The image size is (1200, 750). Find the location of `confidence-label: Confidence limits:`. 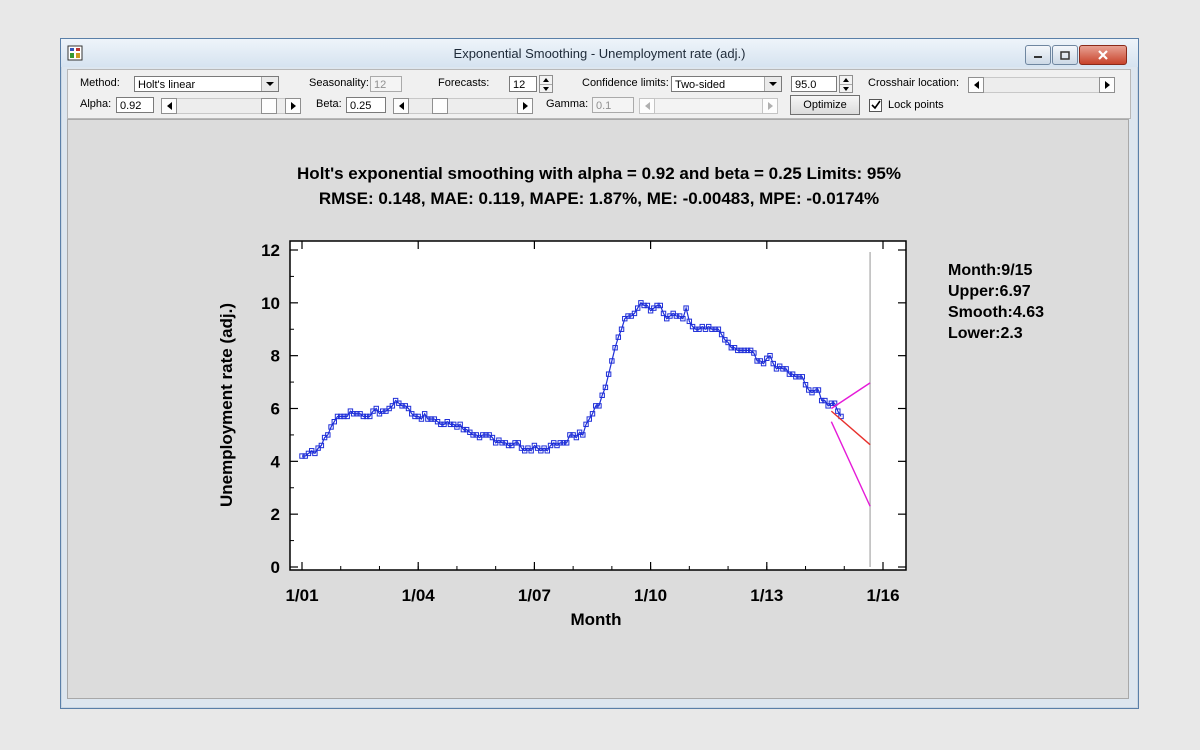

confidence-label: Confidence limits: is located at coordinates (625, 83).